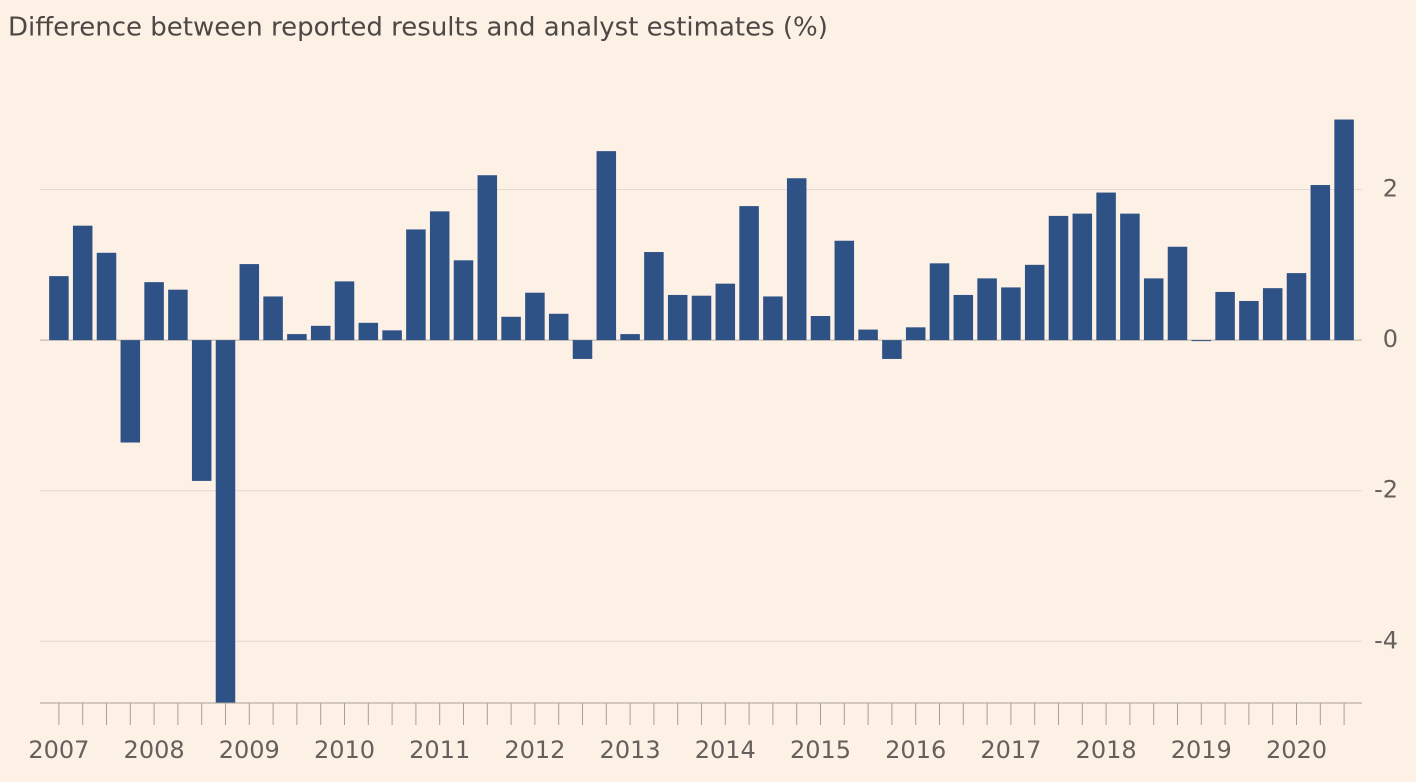  I want to click on x-tick-label: 2013, so click(630, 750).